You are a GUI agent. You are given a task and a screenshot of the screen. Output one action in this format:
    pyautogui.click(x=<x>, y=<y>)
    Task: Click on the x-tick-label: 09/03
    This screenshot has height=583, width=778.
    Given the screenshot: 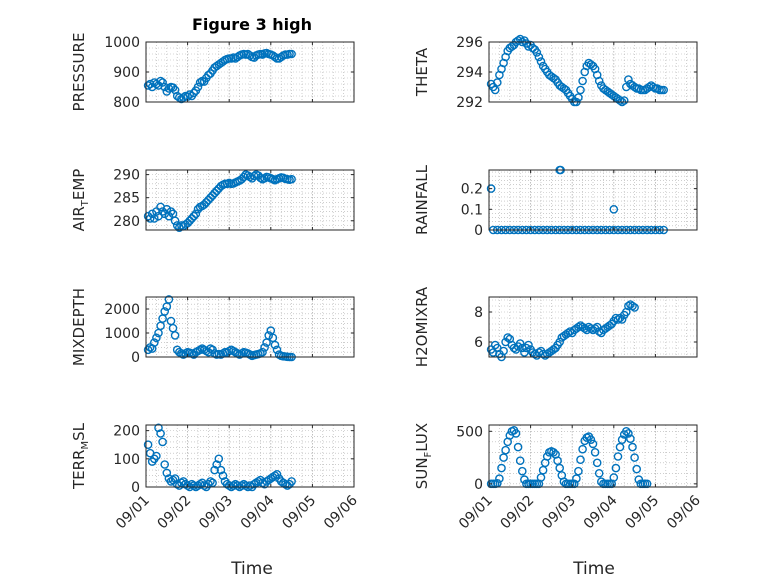 What is the action you would take?
    pyautogui.click(x=559, y=513)
    